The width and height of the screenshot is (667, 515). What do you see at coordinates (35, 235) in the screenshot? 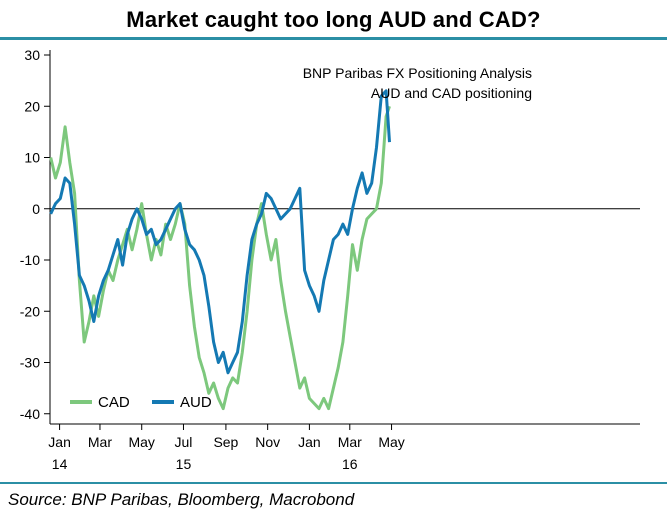
I see `y-axis: 30 20 10 0 -10 -20 -30 -40` at bounding box center [35, 235].